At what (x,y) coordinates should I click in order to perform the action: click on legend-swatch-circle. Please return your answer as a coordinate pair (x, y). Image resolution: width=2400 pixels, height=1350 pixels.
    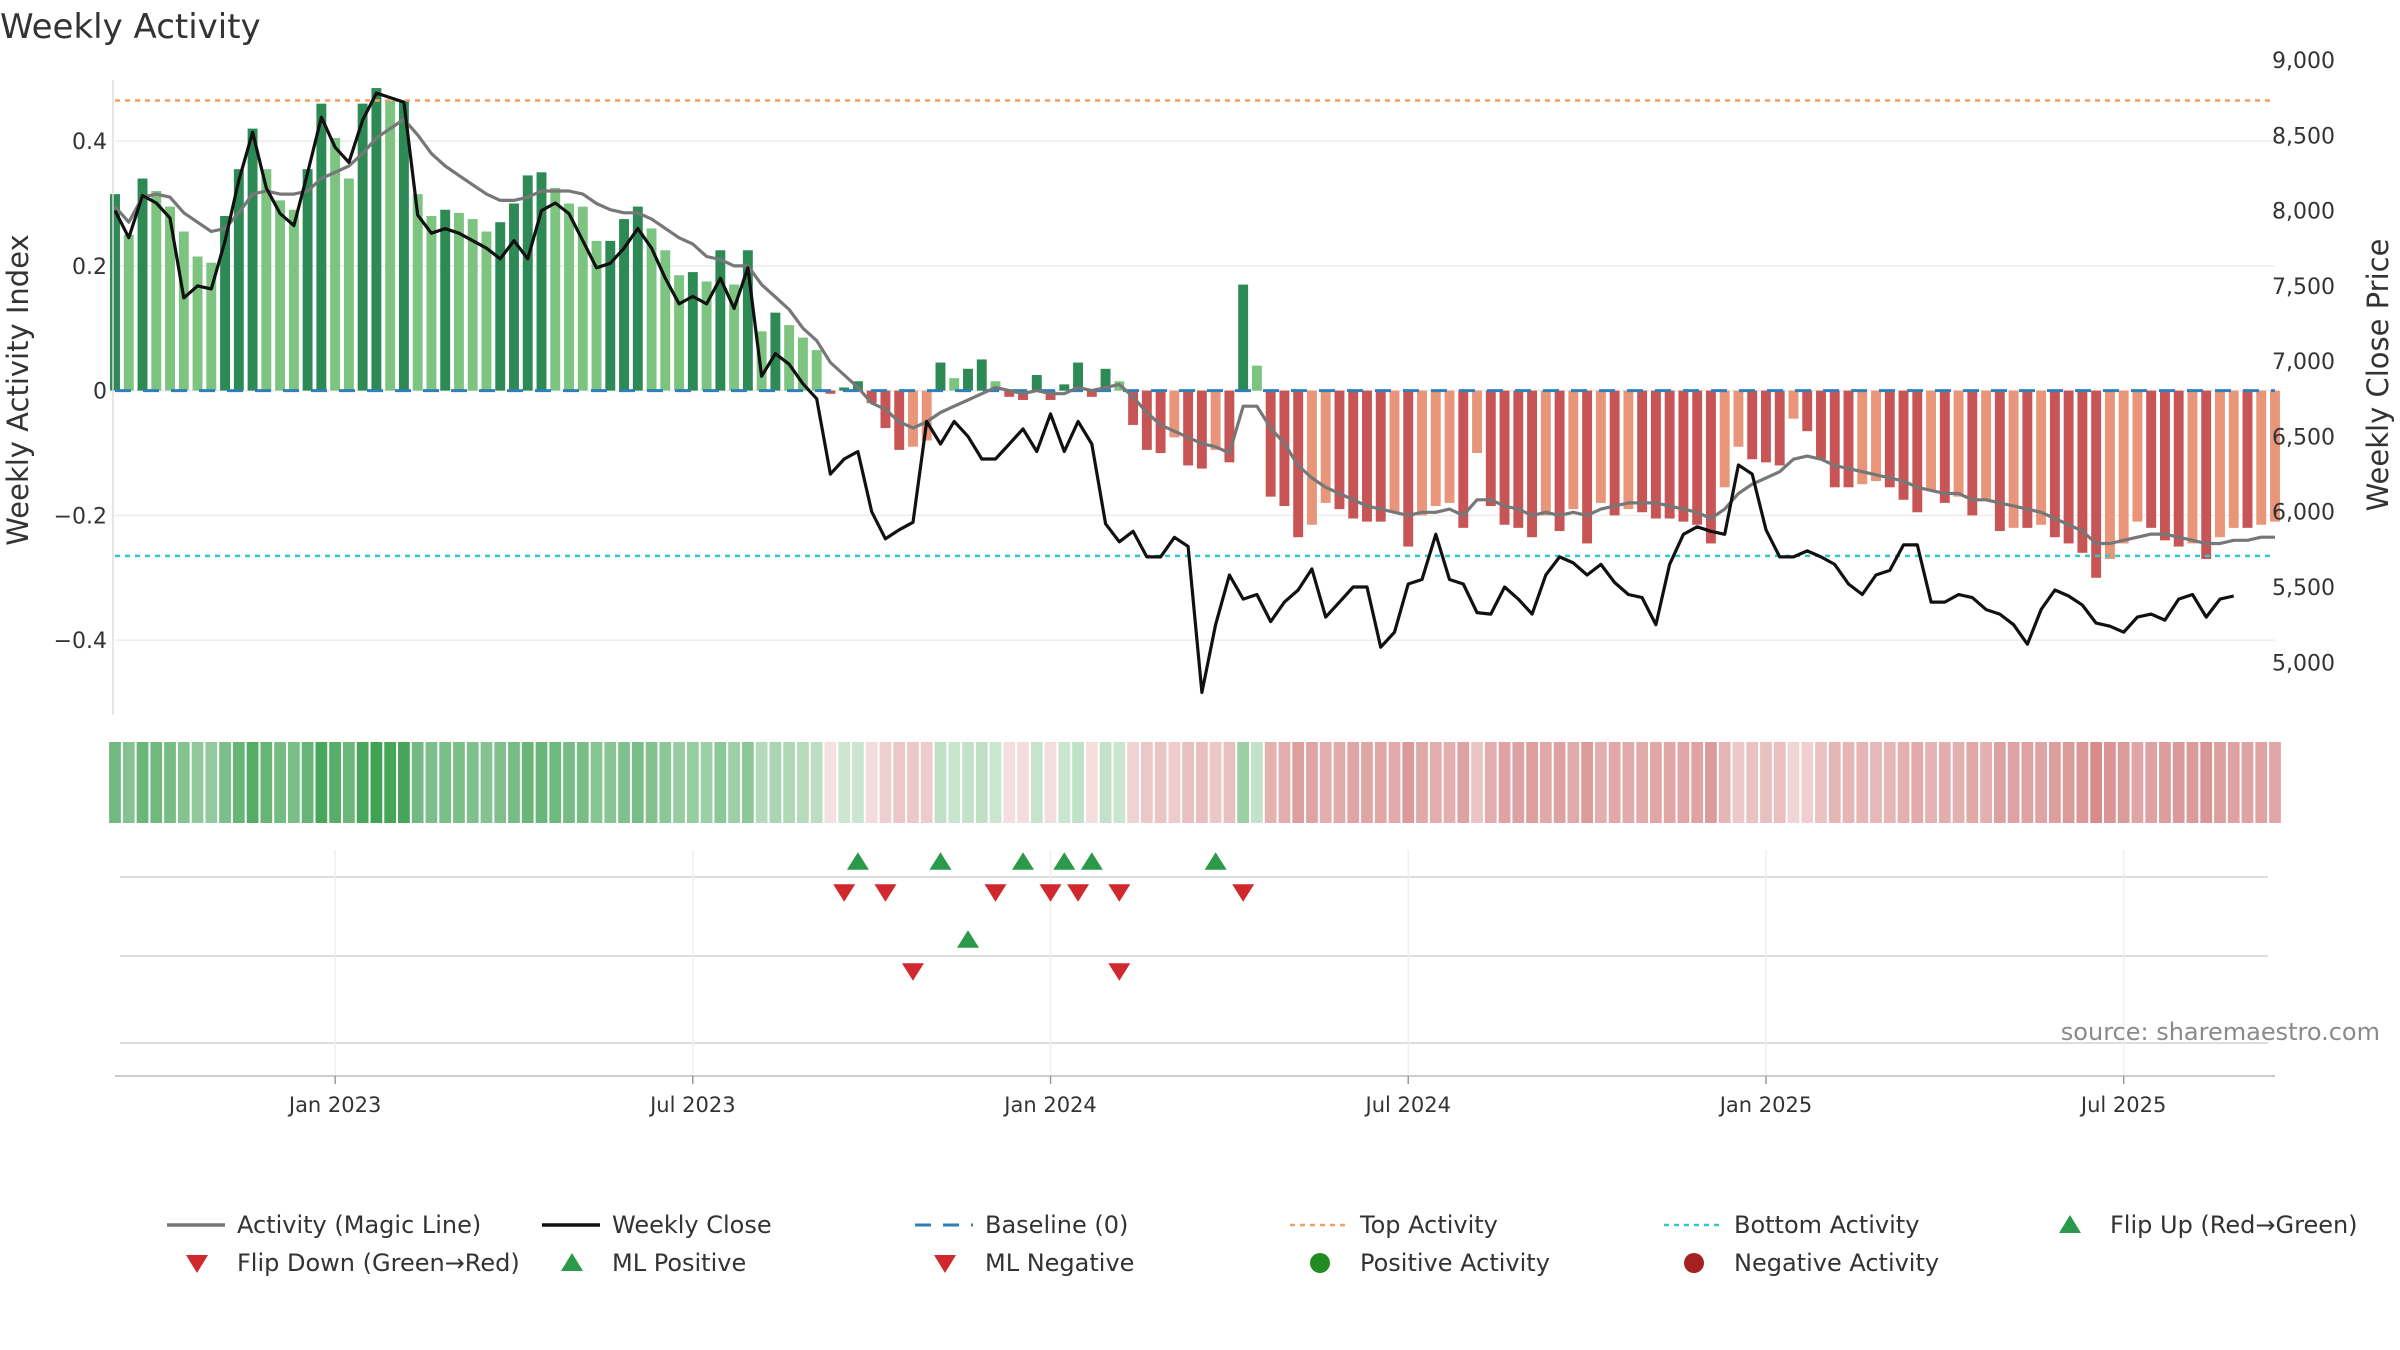
    Looking at the image, I should click on (1694, 1263).